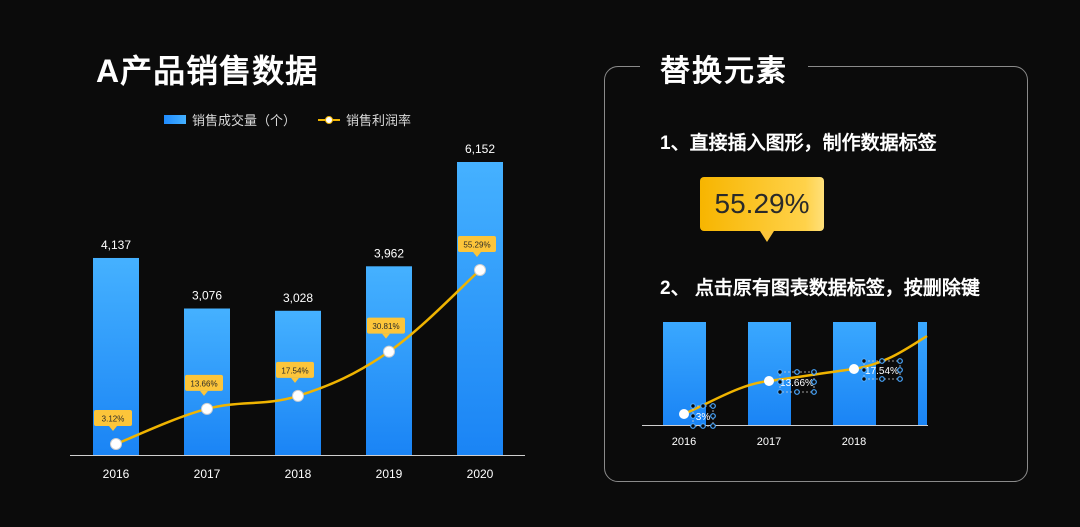  I want to click on line-data-label-bg-2019, so click(386, 325).